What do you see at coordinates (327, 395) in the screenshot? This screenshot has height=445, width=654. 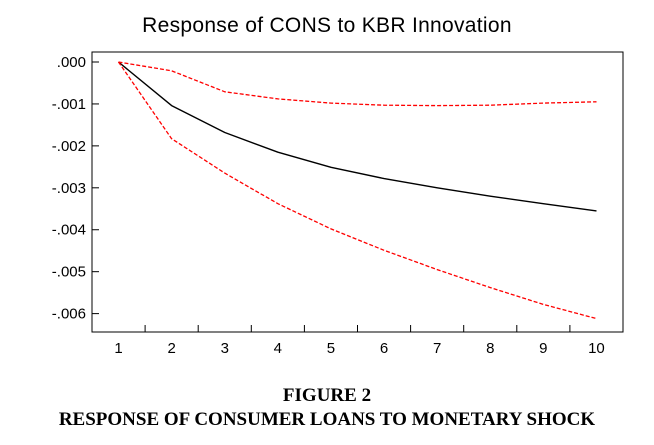 I see `figure-label: FIGURE 2` at bounding box center [327, 395].